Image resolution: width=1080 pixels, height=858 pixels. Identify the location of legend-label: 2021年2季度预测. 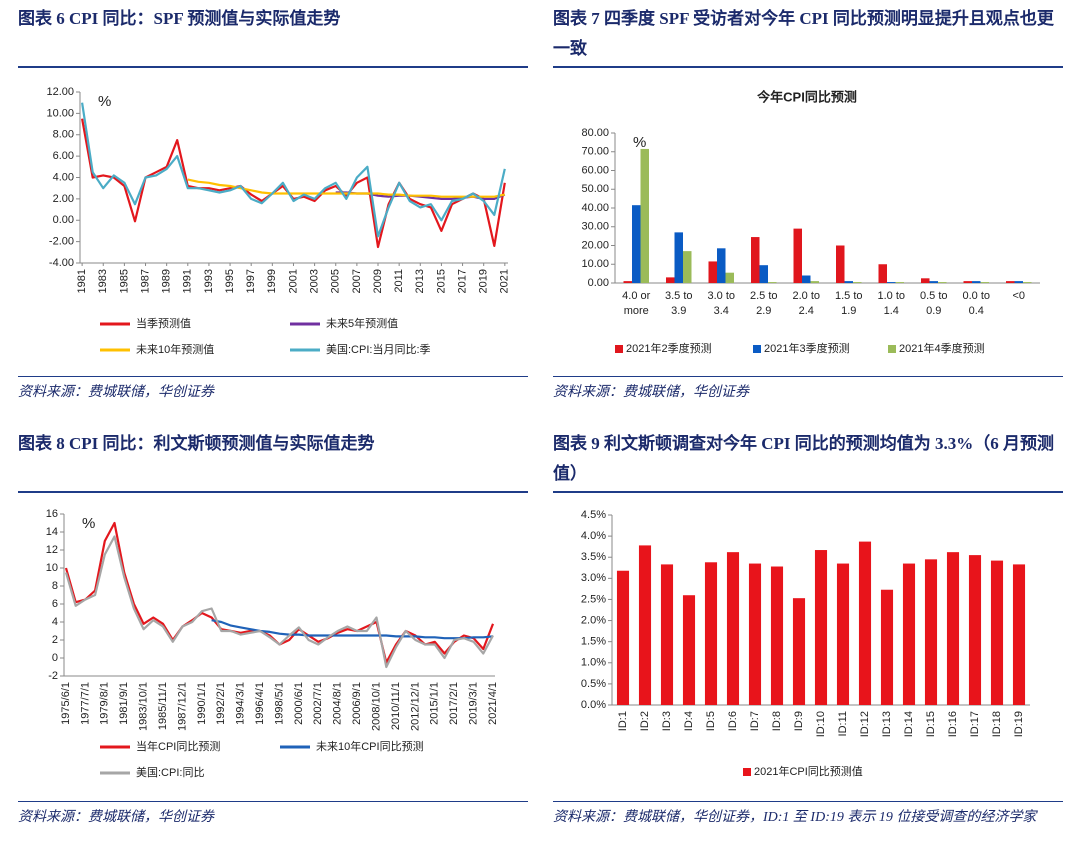
(669, 348).